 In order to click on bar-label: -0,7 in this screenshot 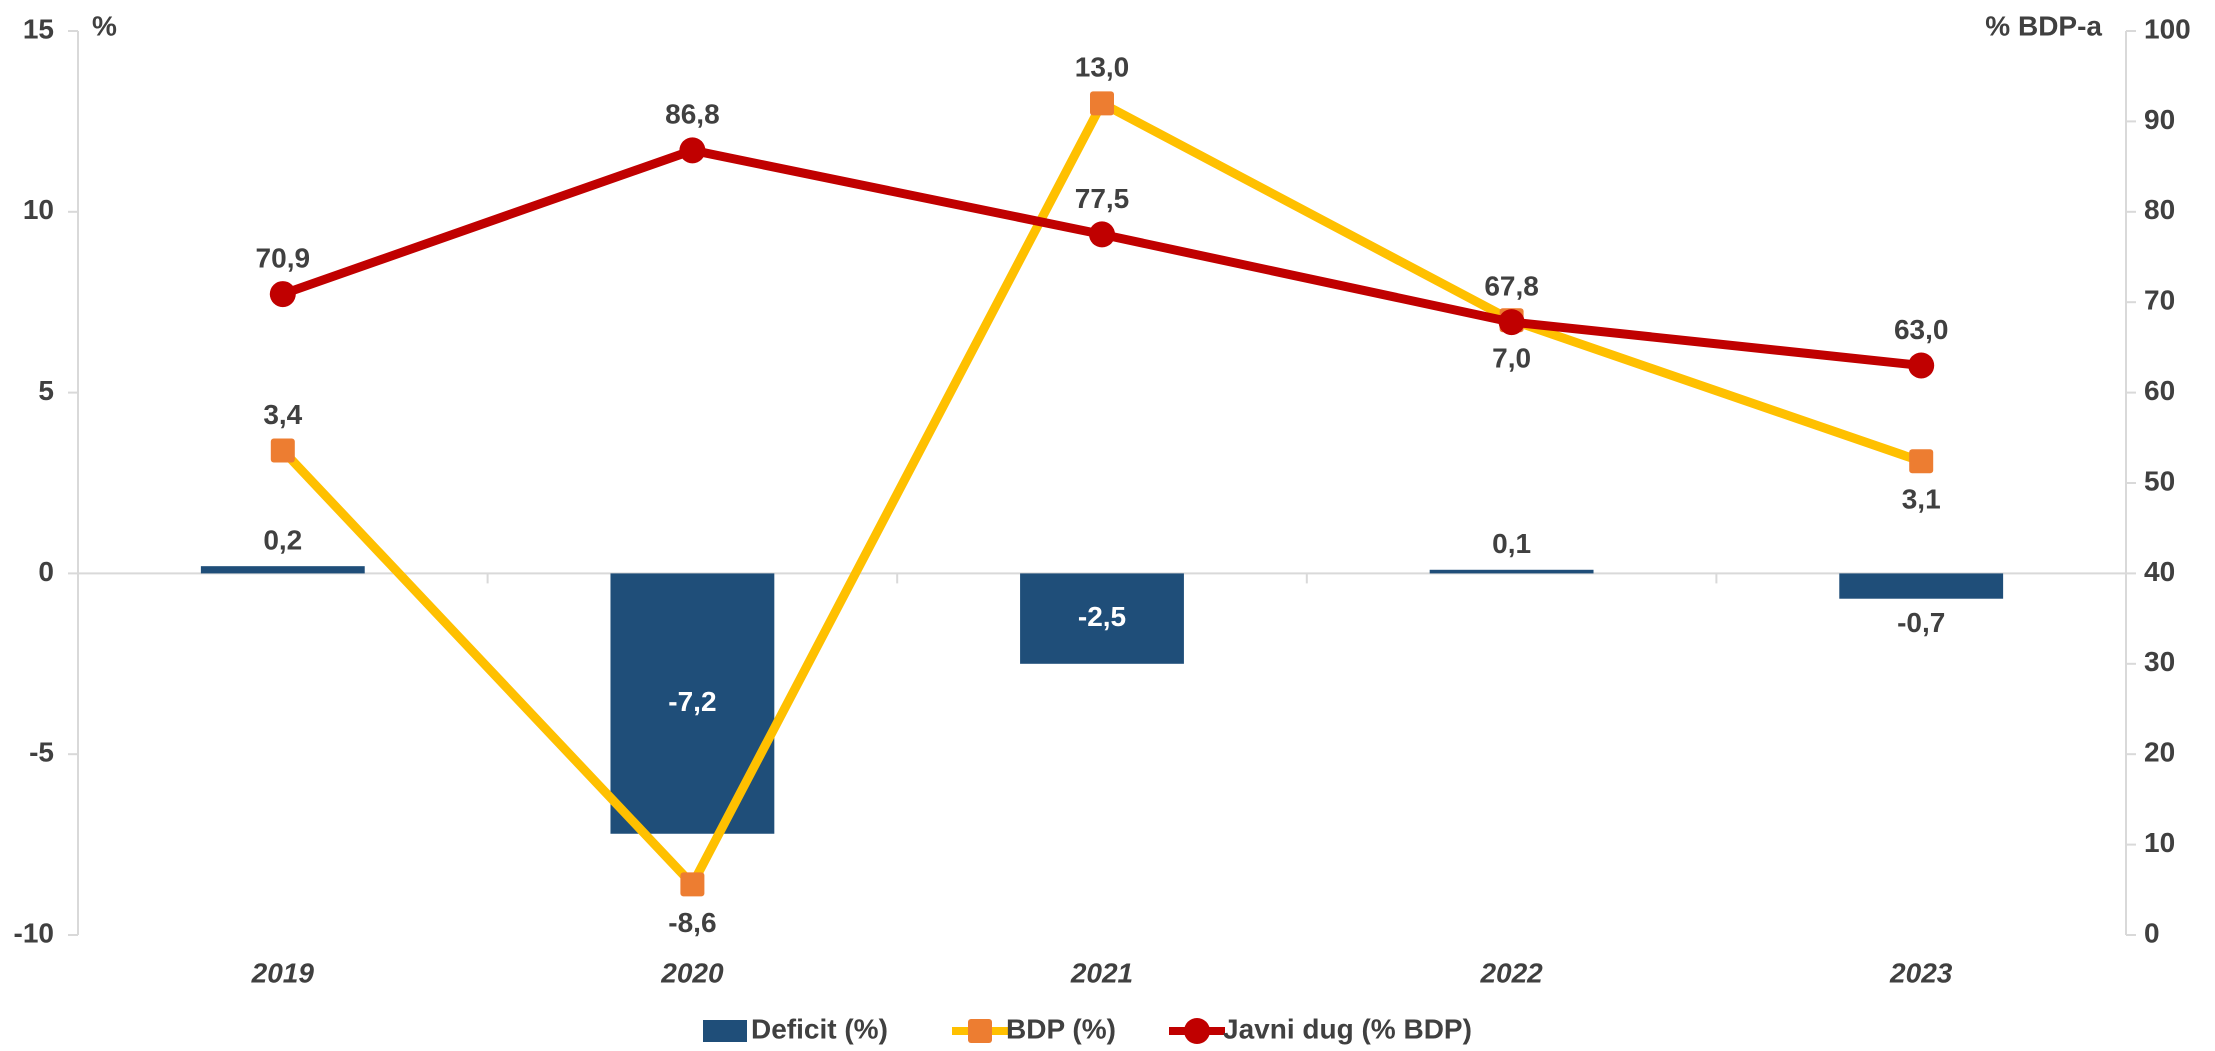, I will do `click(1921, 622)`.